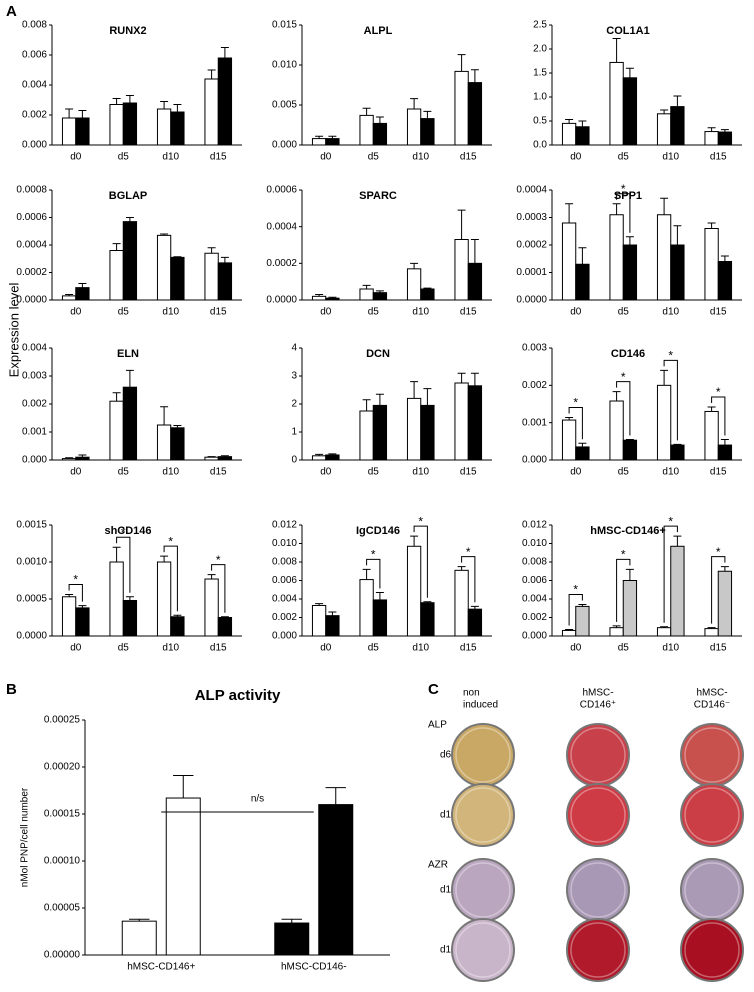  What do you see at coordinates (128, 196) in the screenshot?
I see `subplot-title: BGLAP` at bounding box center [128, 196].